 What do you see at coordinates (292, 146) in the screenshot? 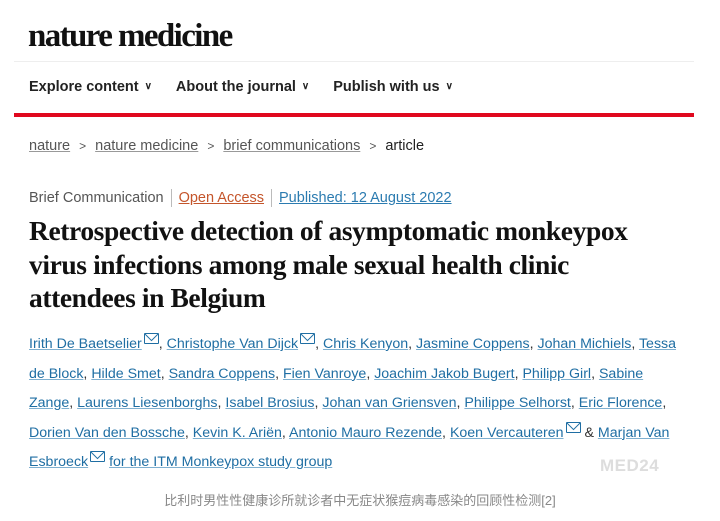
I see `breadcrumb-brief-communications: brief communications` at bounding box center [292, 146].